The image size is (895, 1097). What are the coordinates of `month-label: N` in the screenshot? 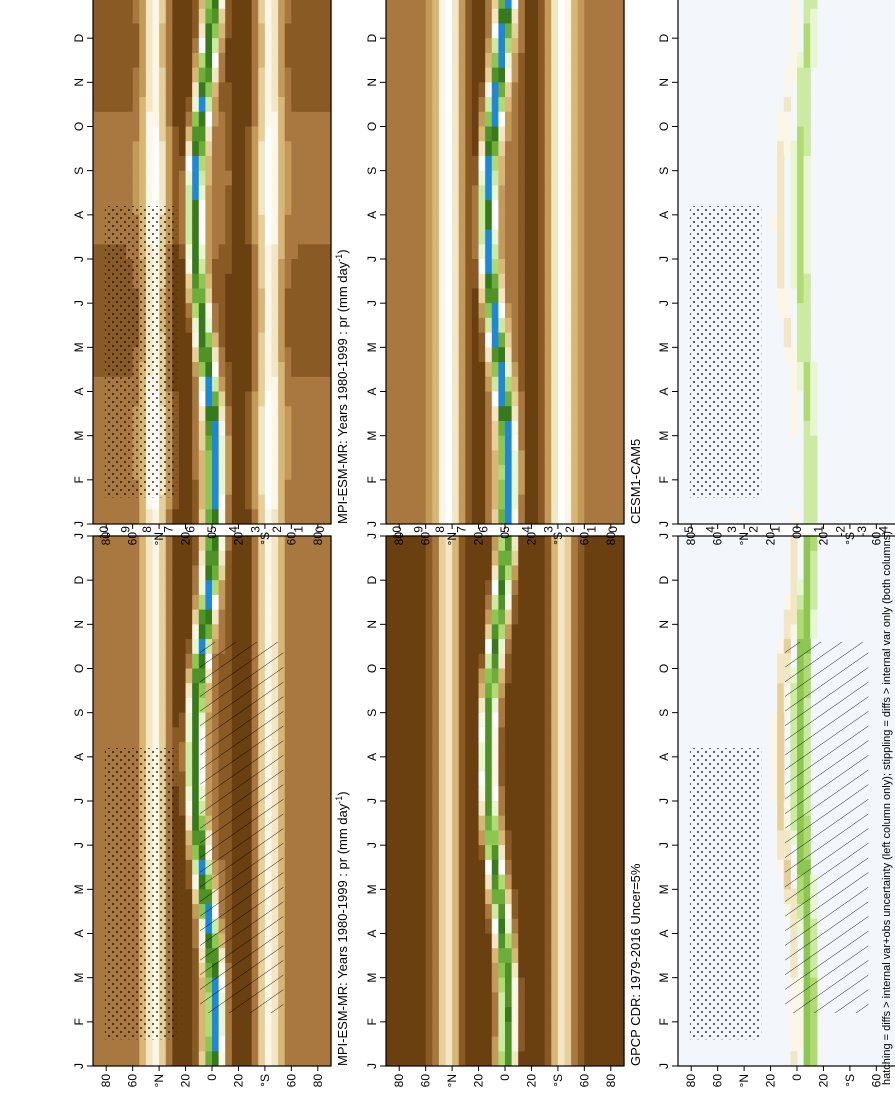 It's located at (79, 624).